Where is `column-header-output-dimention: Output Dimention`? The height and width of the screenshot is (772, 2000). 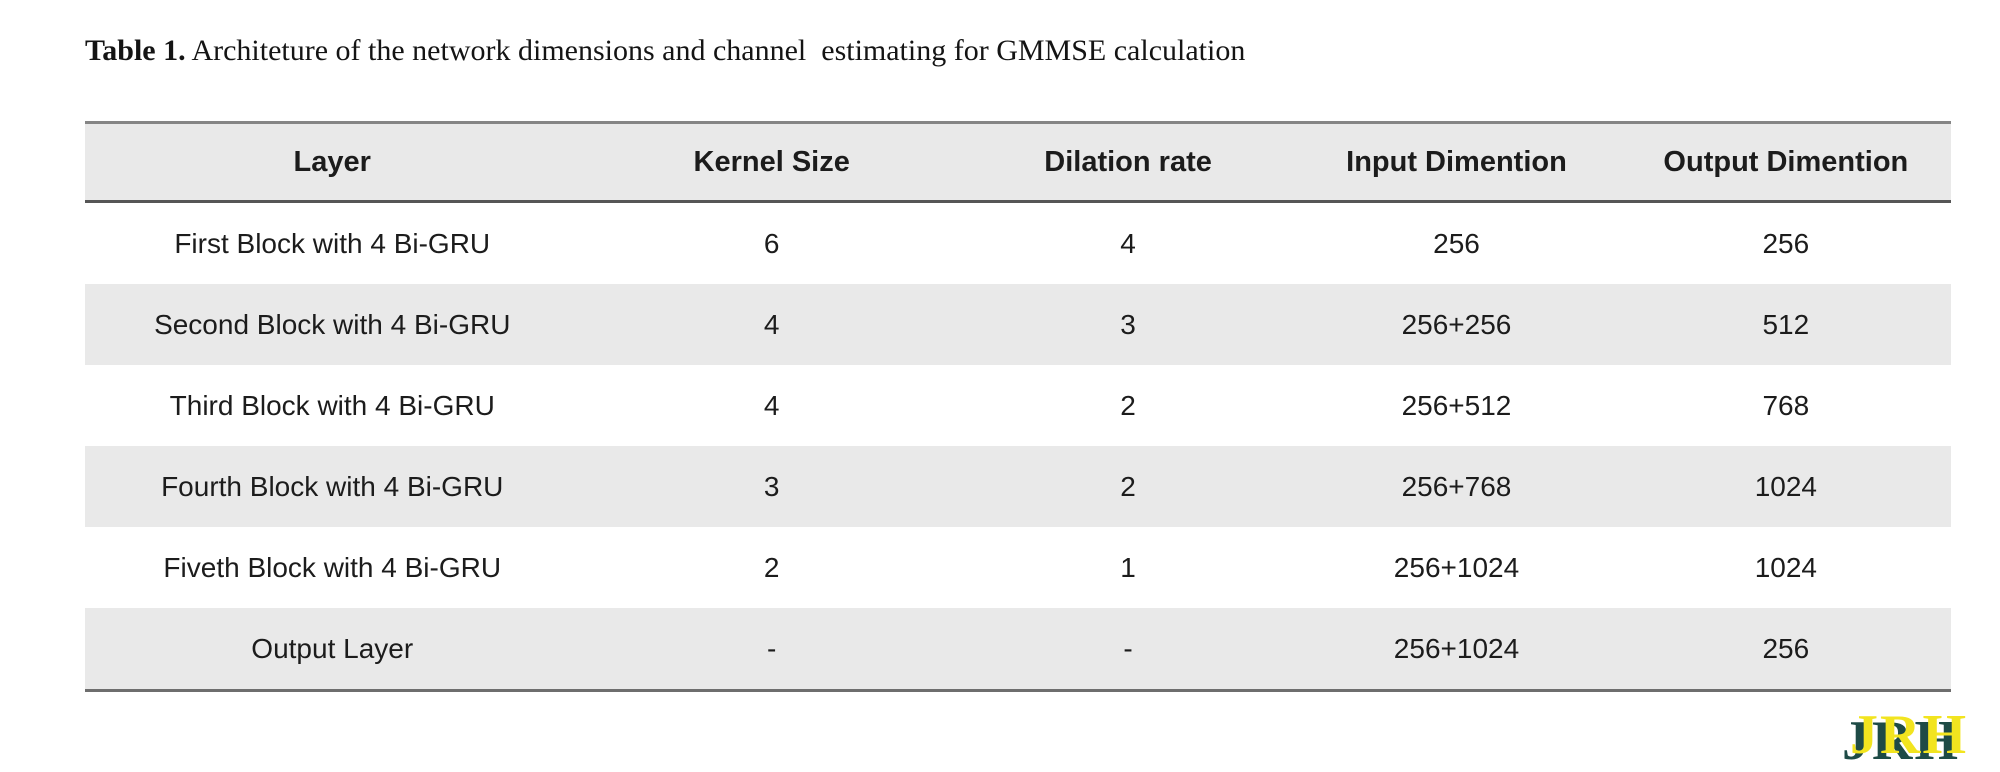 column-header-output-dimention: Output Dimention is located at coordinates (1786, 161).